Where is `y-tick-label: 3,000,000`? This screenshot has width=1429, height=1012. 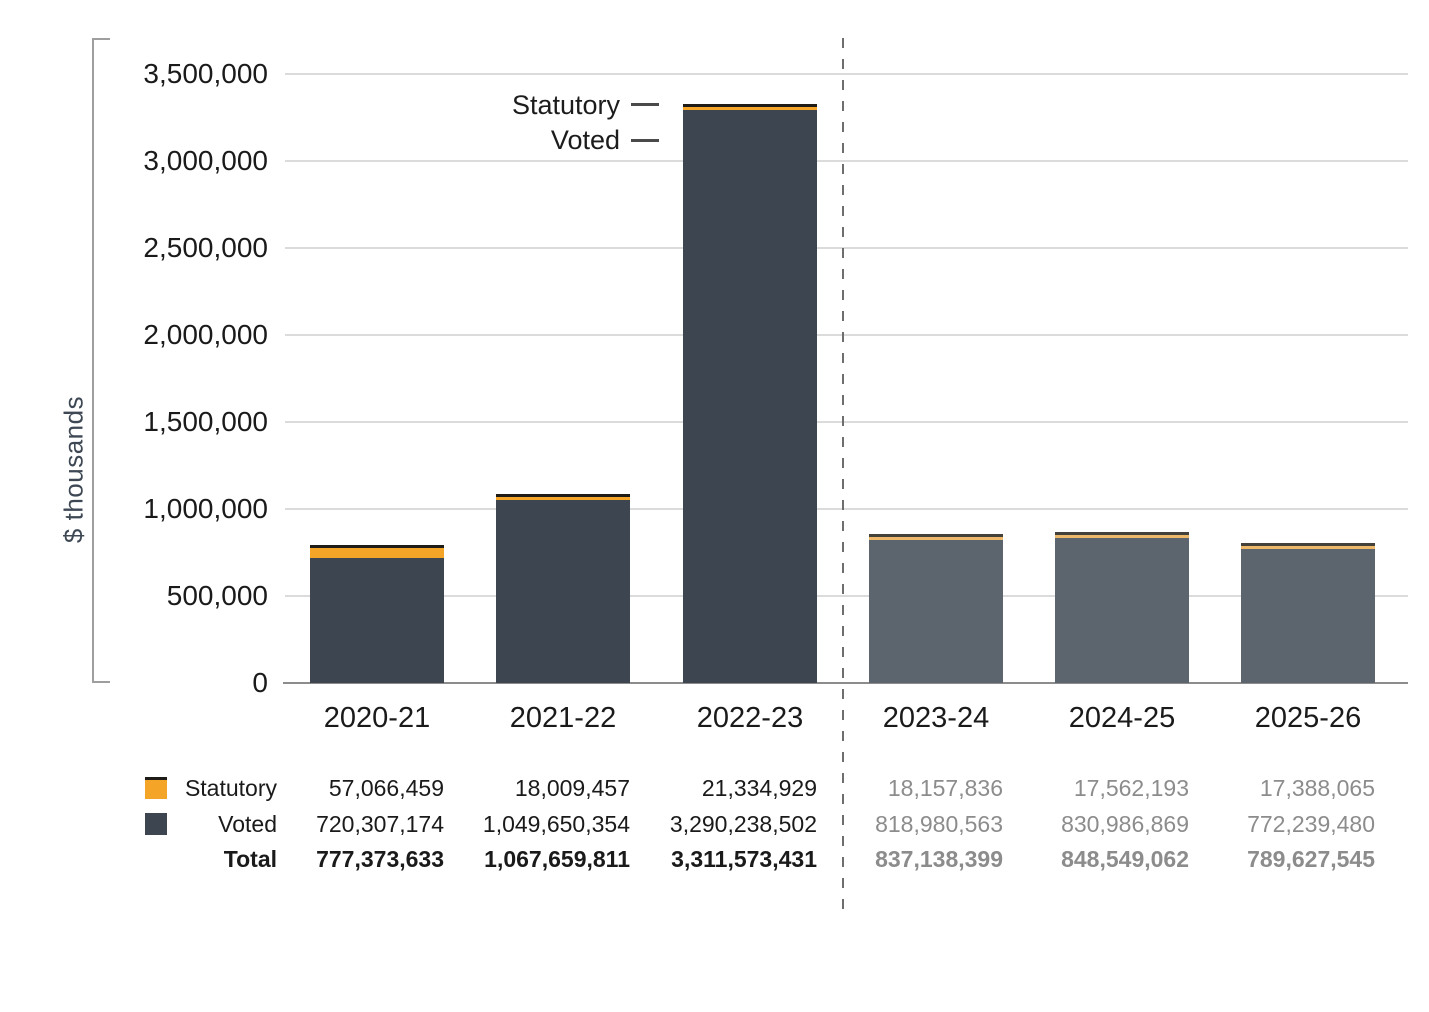 y-tick-label: 3,000,000 is located at coordinates (205, 160).